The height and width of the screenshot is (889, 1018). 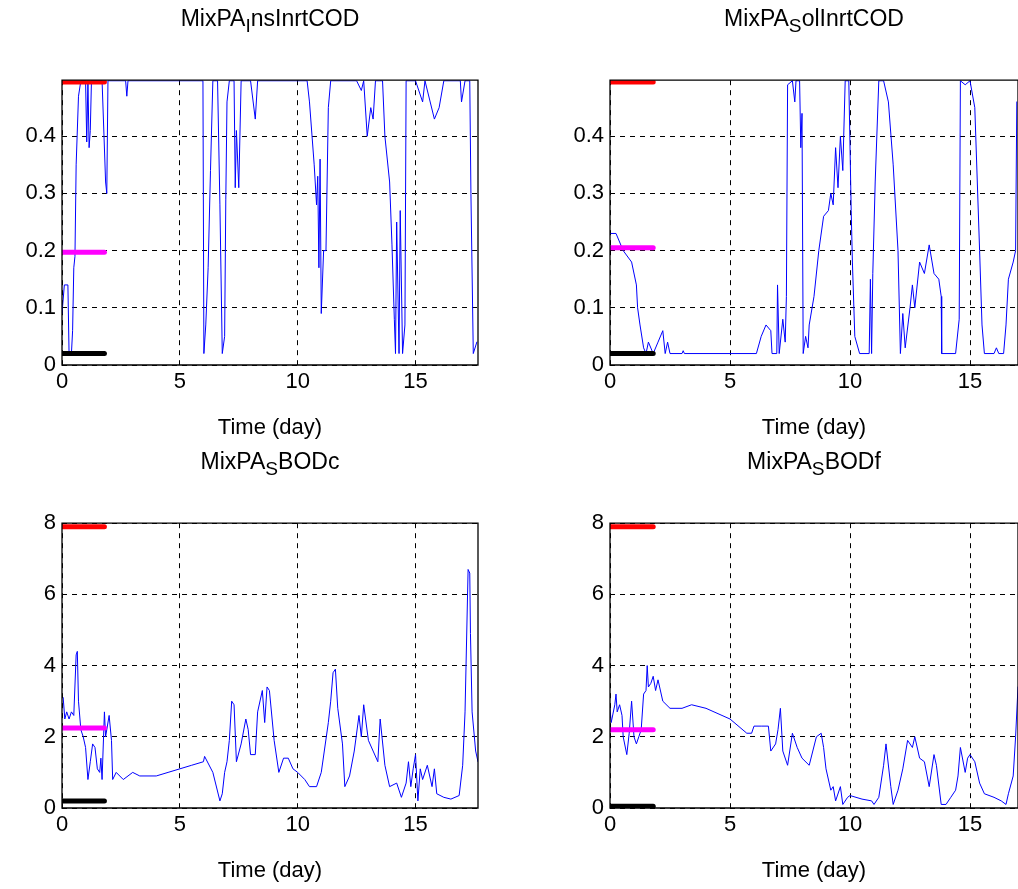 What do you see at coordinates (814, 464) in the screenshot?
I see `chart-title: MixPA$_{S}$BODf` at bounding box center [814, 464].